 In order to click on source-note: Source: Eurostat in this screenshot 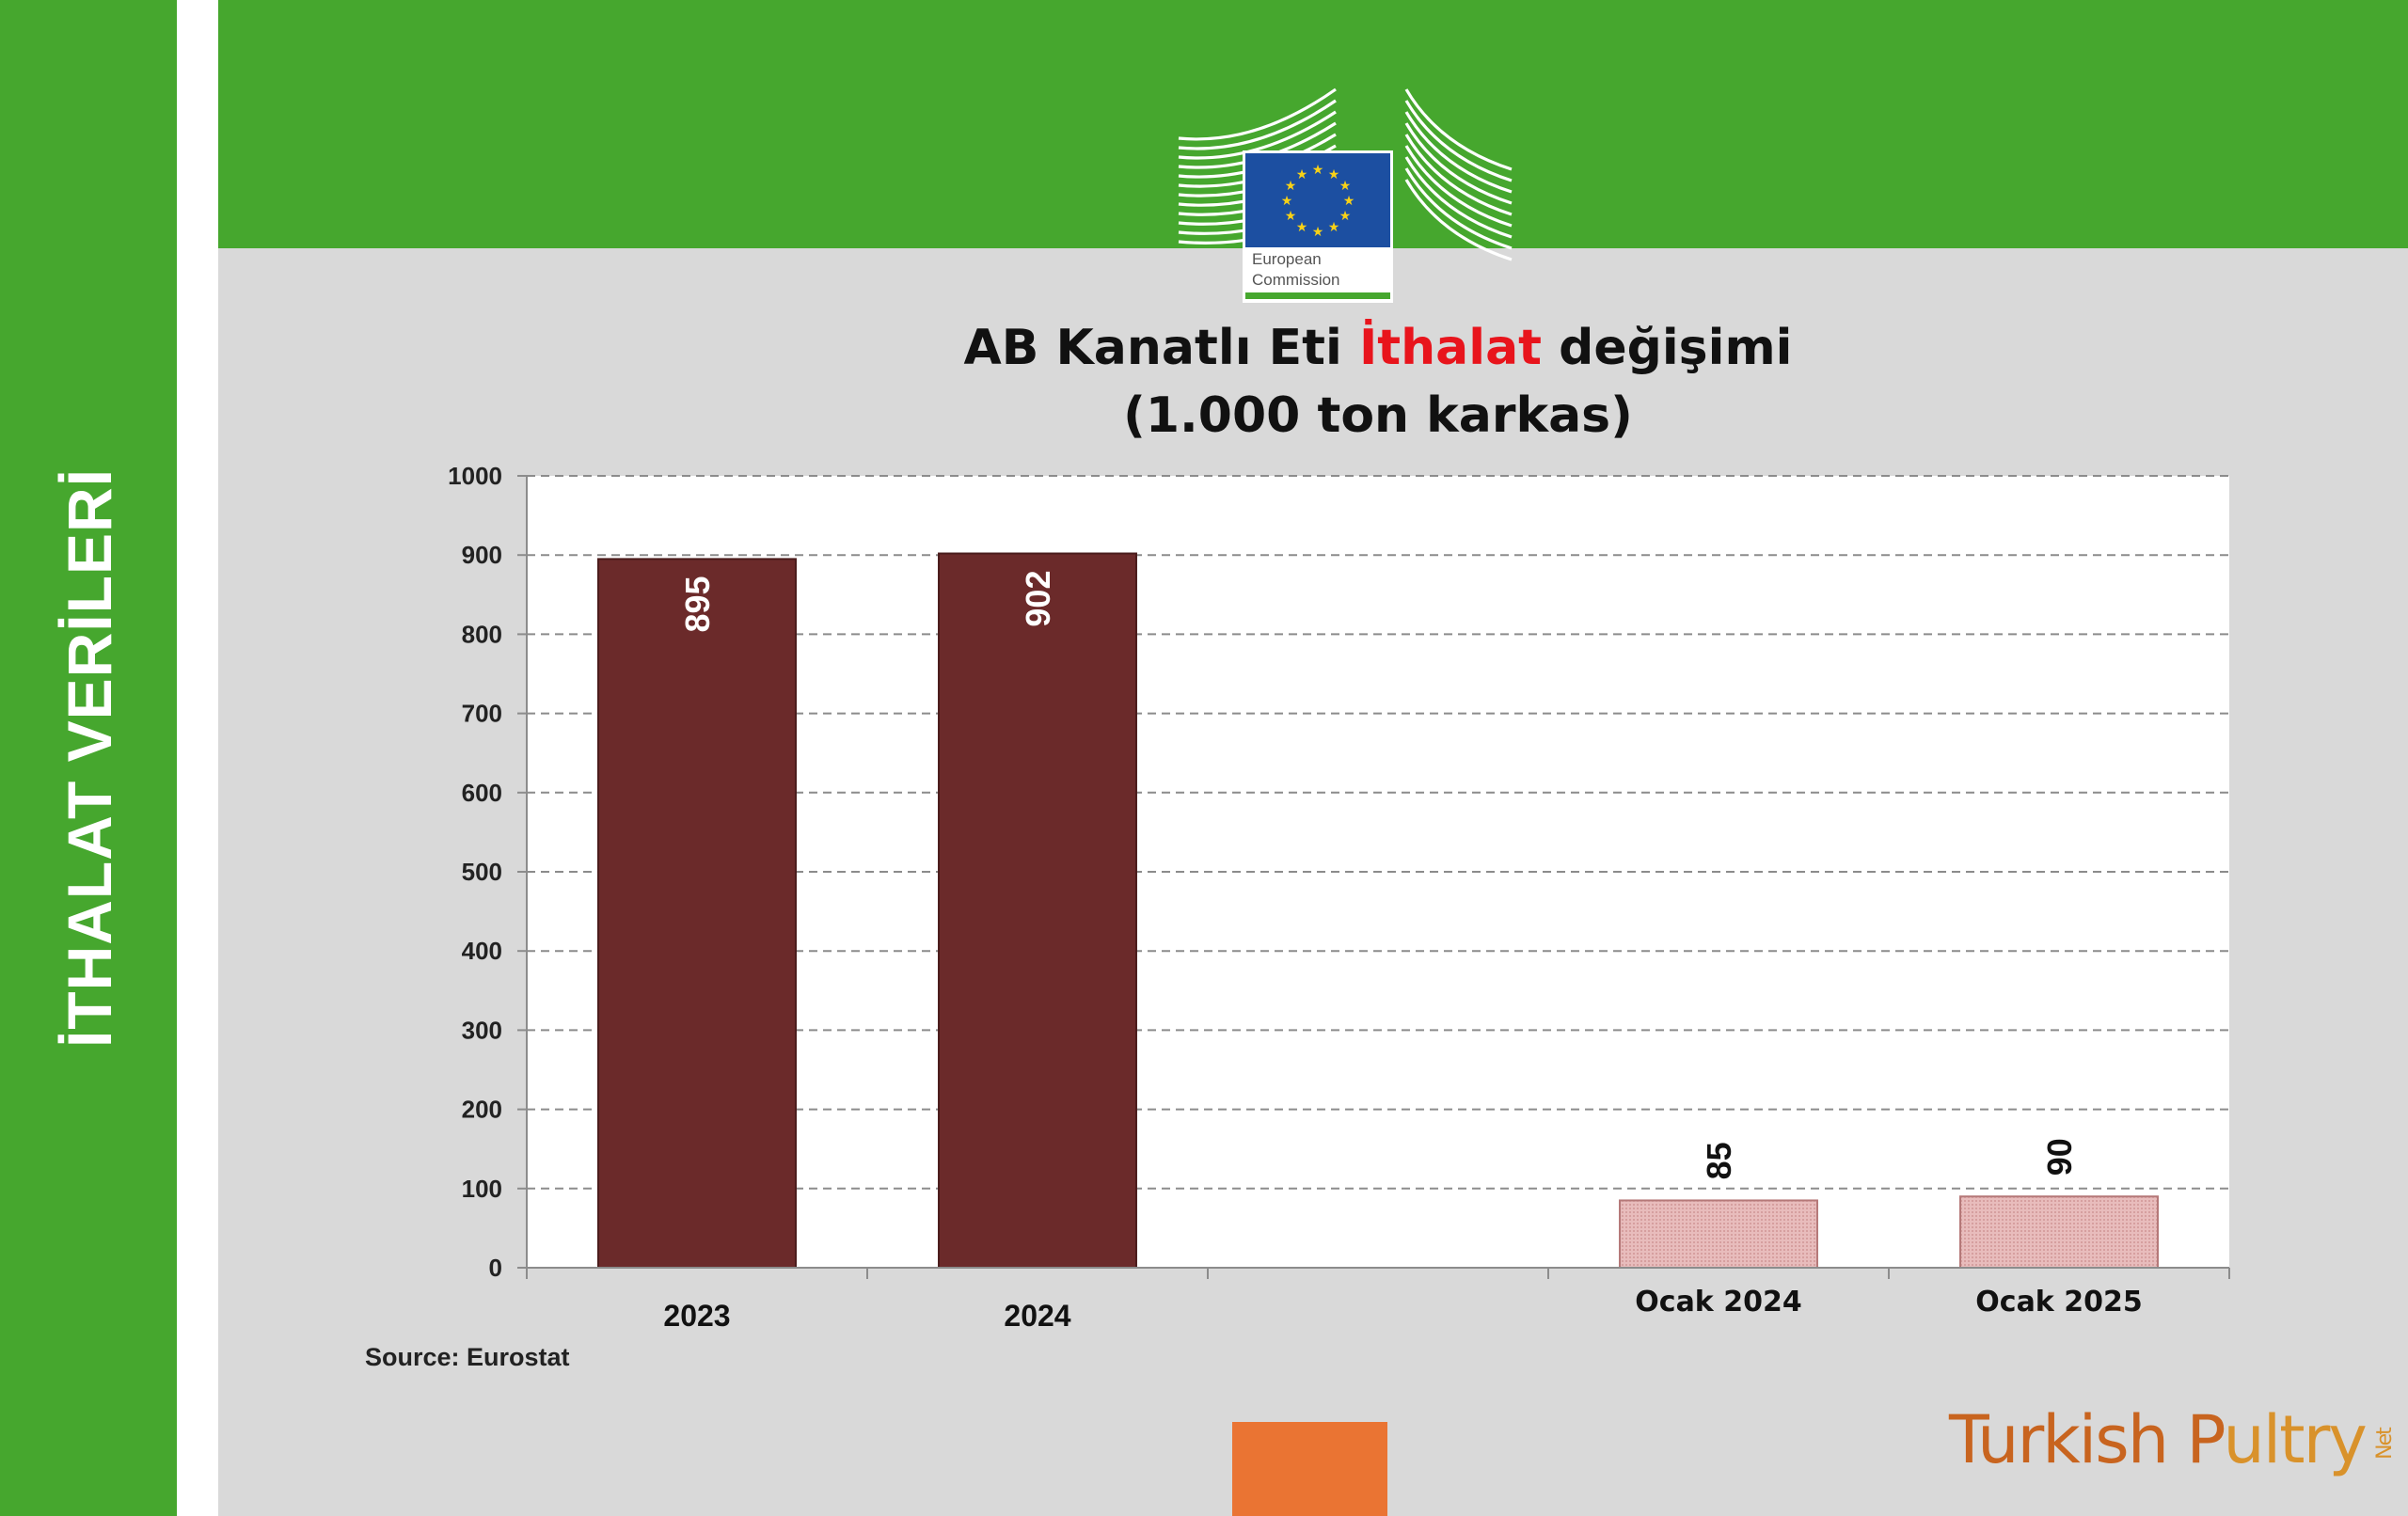, I will do `click(468, 1357)`.